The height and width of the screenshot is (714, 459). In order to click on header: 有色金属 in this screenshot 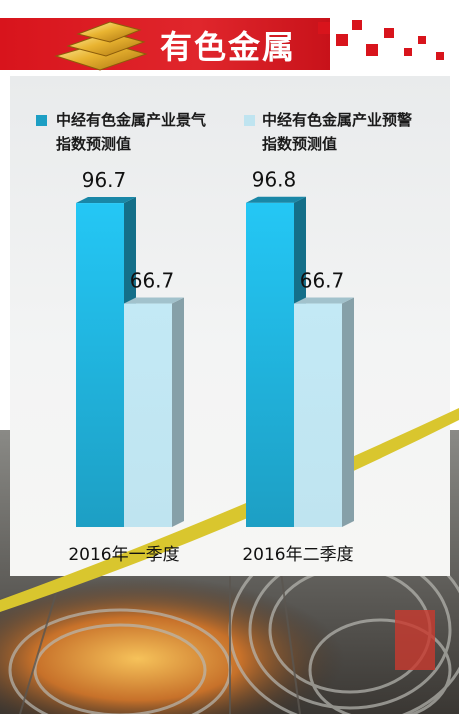, I will do `click(229, 39)`.